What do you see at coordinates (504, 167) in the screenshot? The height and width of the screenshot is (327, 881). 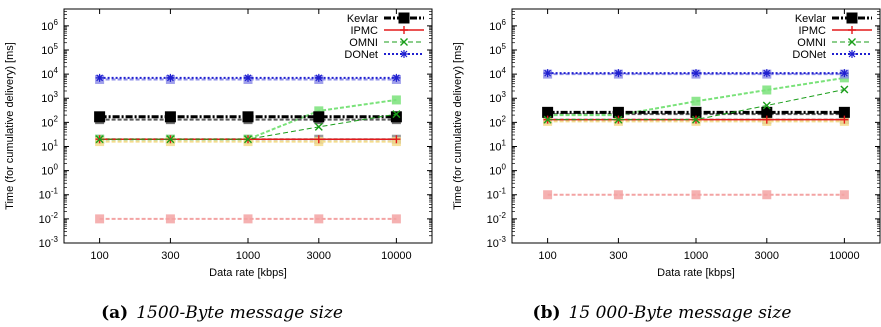 I see `y-tick-exponent: 0` at bounding box center [504, 167].